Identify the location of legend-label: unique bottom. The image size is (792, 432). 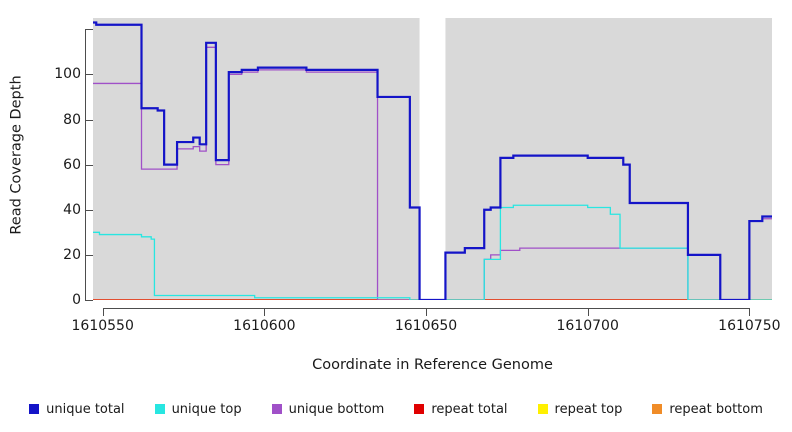
(336, 409).